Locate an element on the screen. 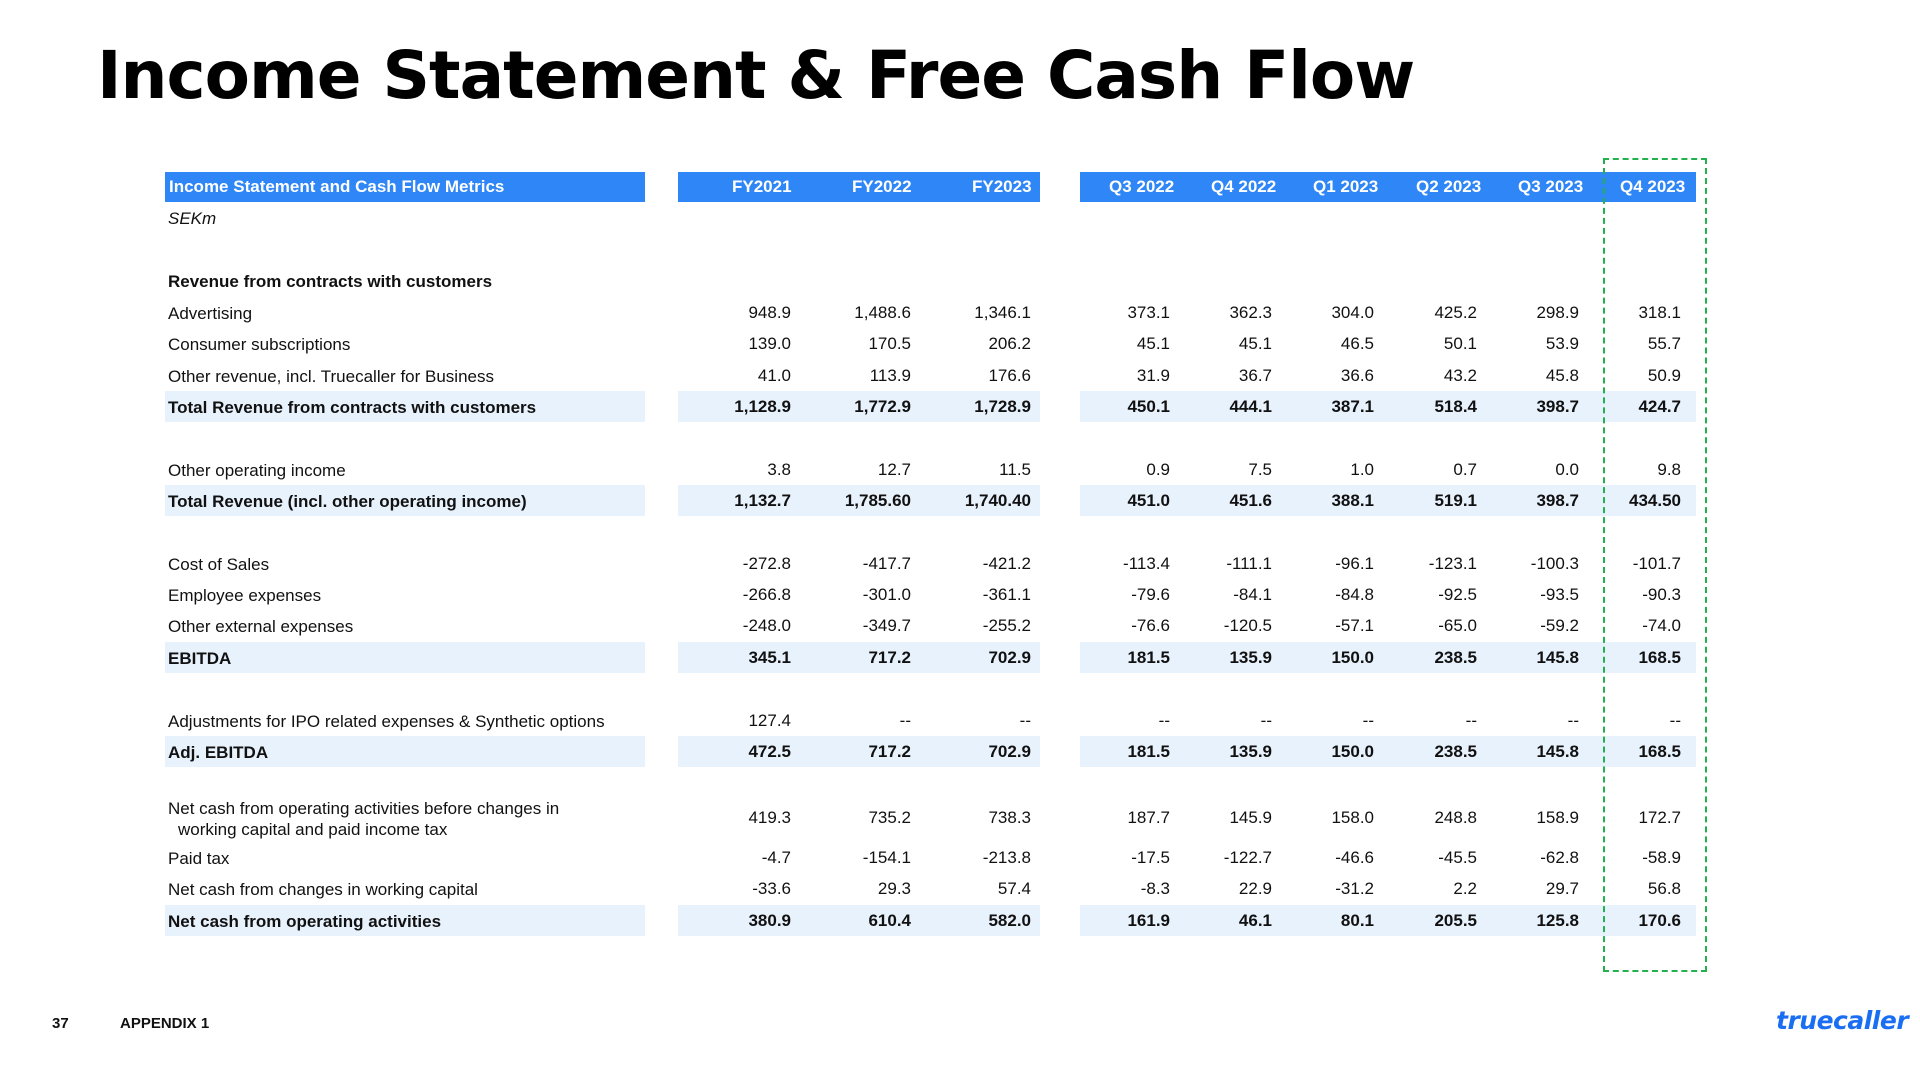  table-cell: -76.6 is located at coordinates (1150, 625).